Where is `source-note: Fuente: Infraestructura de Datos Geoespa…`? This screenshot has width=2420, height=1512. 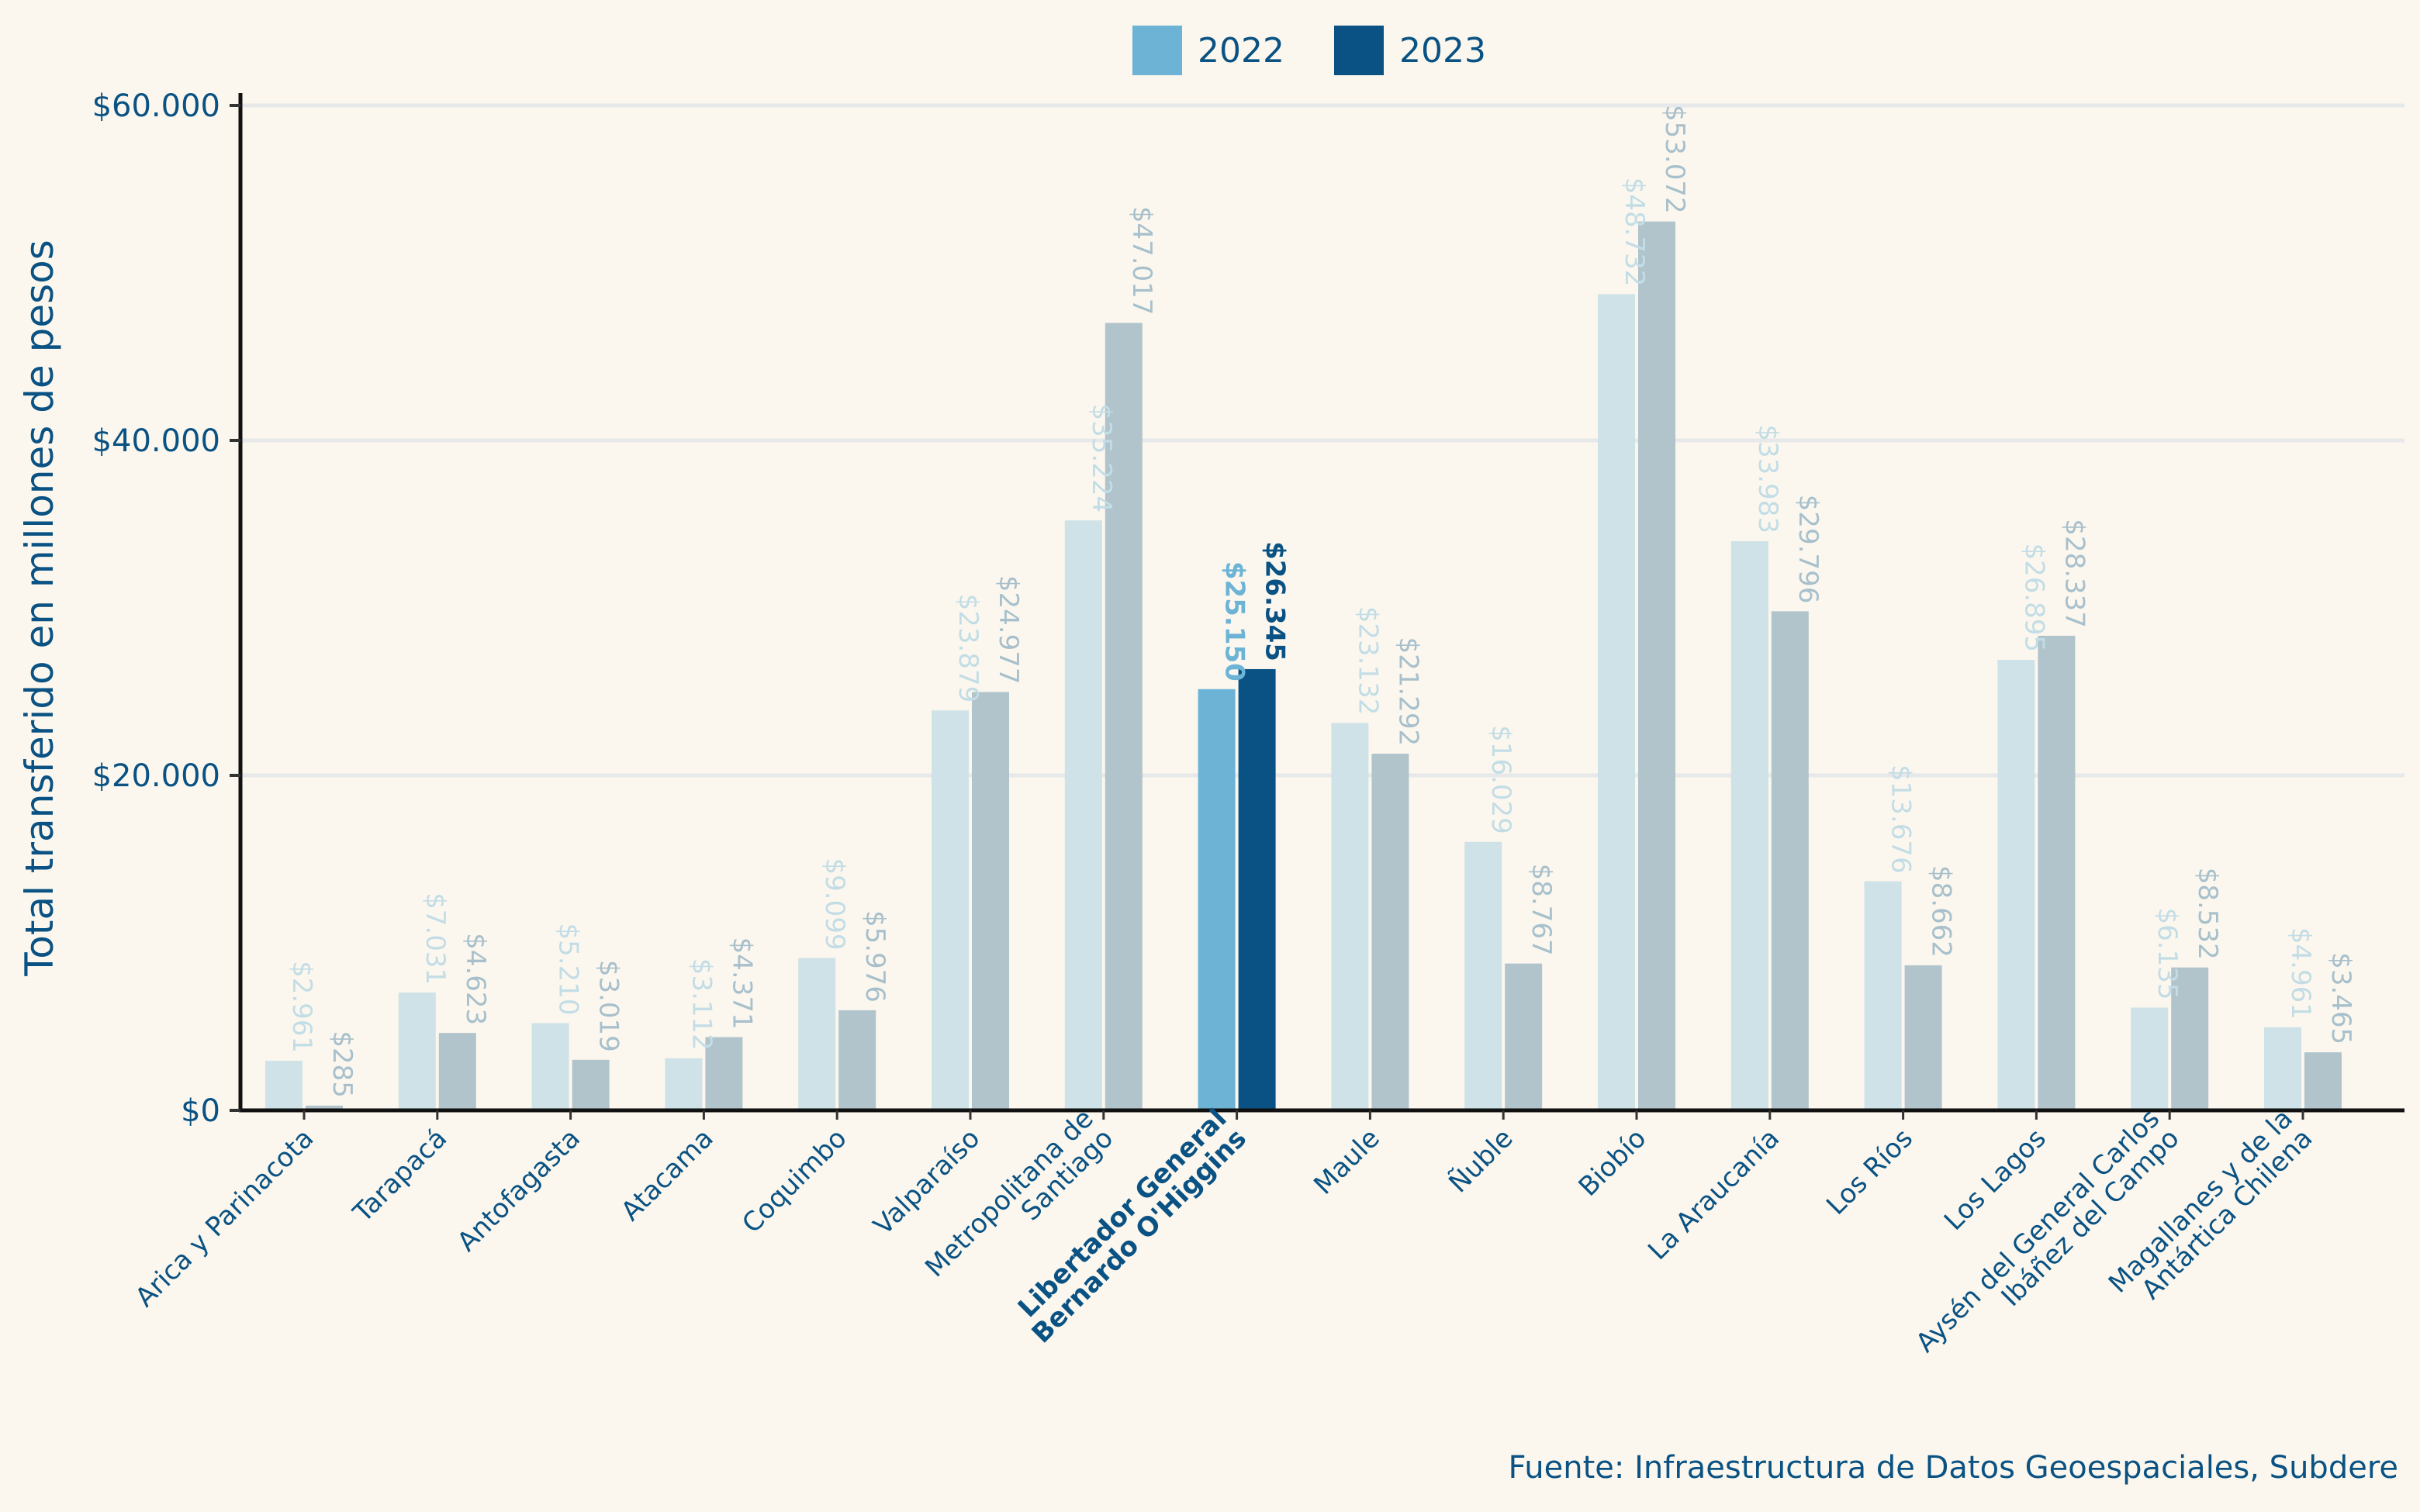
source-note: Fuente: Infraestructura de Datos Geoespa… is located at coordinates (1953, 1468).